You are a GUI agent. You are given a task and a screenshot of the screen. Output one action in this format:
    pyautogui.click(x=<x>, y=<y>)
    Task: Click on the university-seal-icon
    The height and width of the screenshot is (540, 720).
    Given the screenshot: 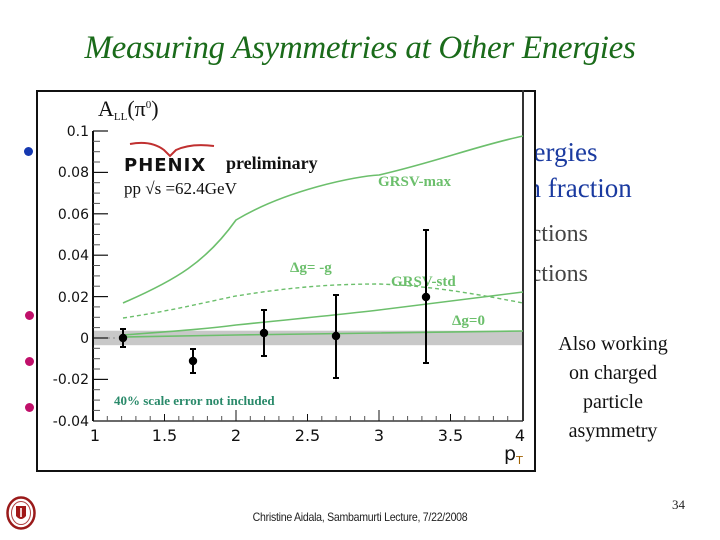 What is the action you would take?
    pyautogui.click(x=21, y=513)
    